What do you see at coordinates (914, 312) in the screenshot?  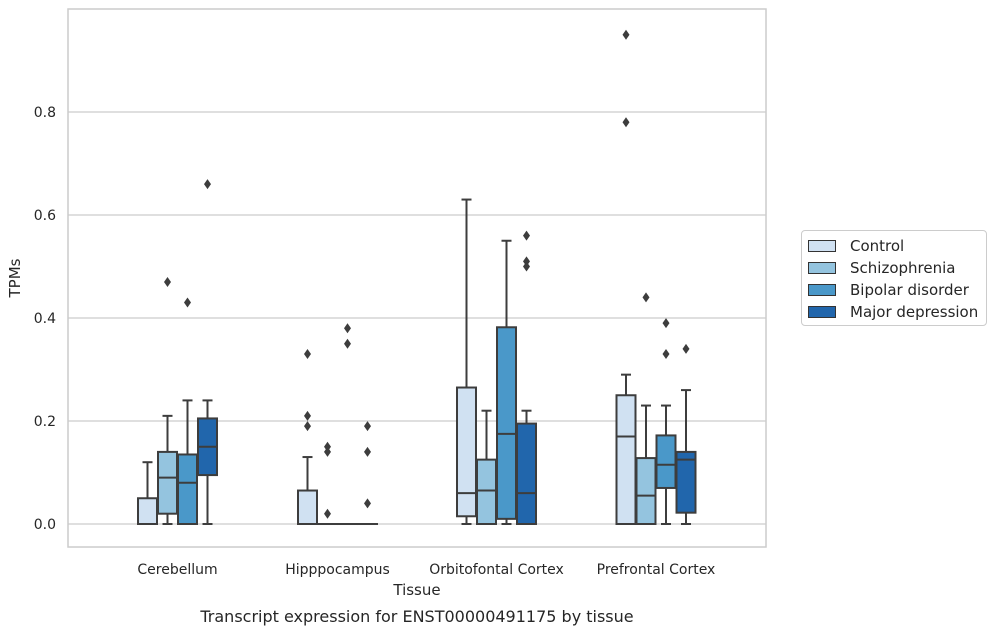 I see `legend-label-major-depression: Major depression` at bounding box center [914, 312].